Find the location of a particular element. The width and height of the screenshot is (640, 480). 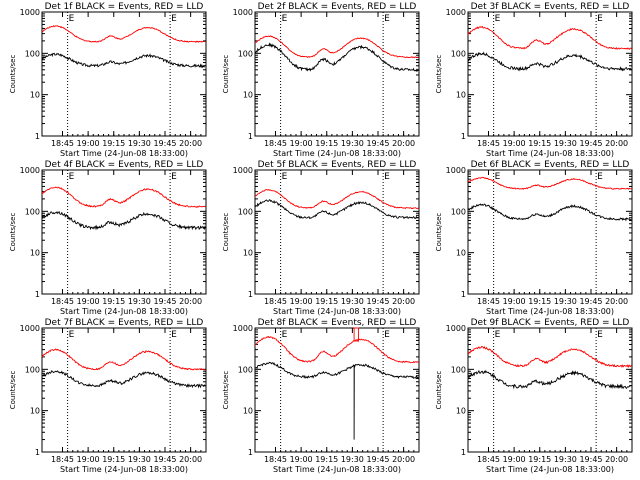

panel-title: Det 5f BLACK = Events, RED = LLD is located at coordinates (337, 165).